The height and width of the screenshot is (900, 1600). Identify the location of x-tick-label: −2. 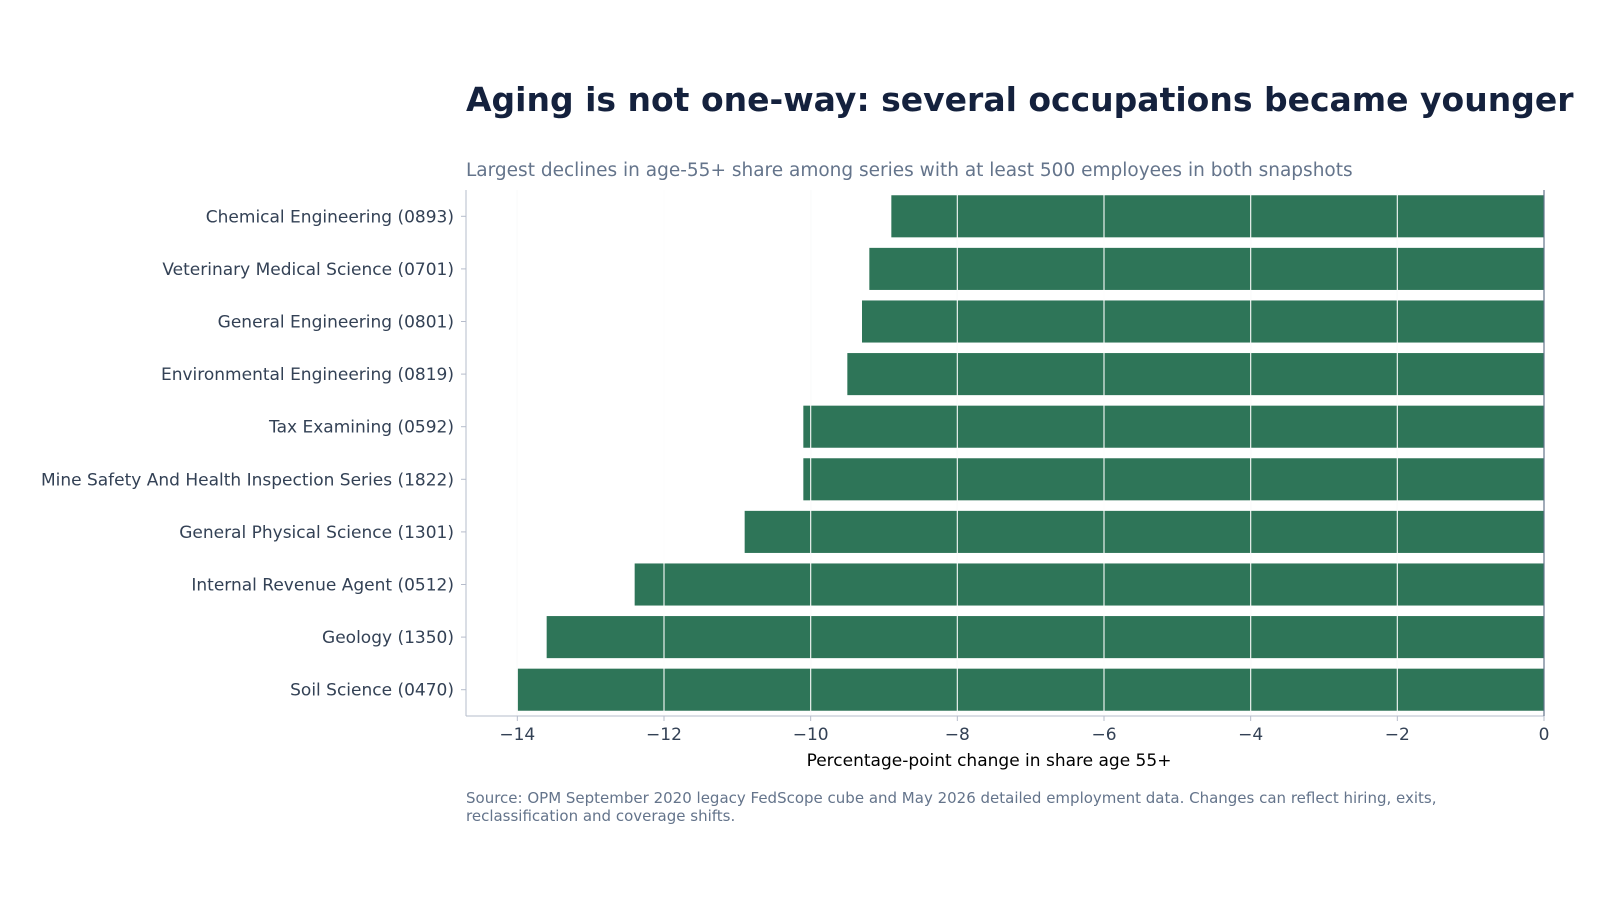
(1397, 735).